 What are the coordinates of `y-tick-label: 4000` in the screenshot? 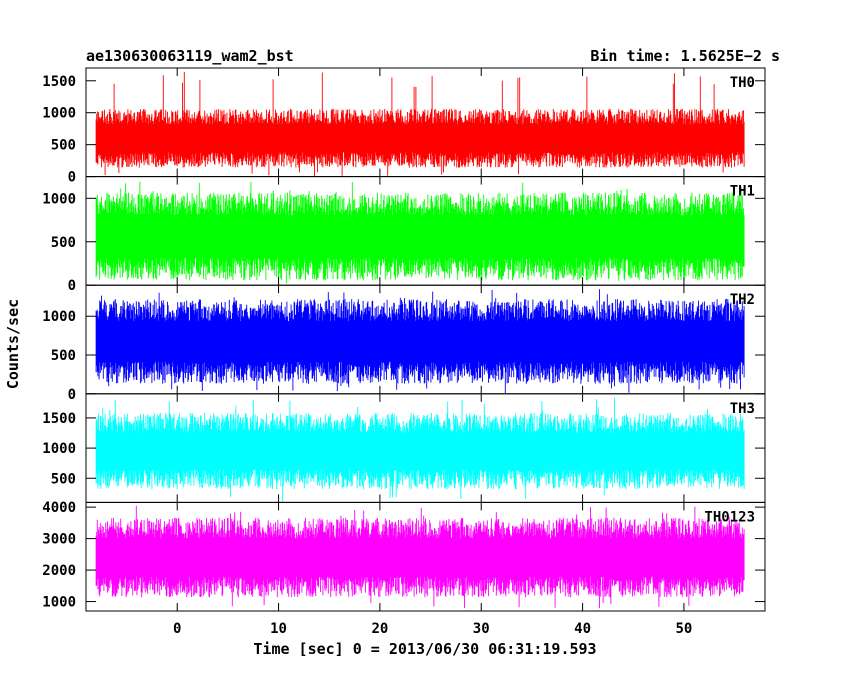 It's located at (59, 508).